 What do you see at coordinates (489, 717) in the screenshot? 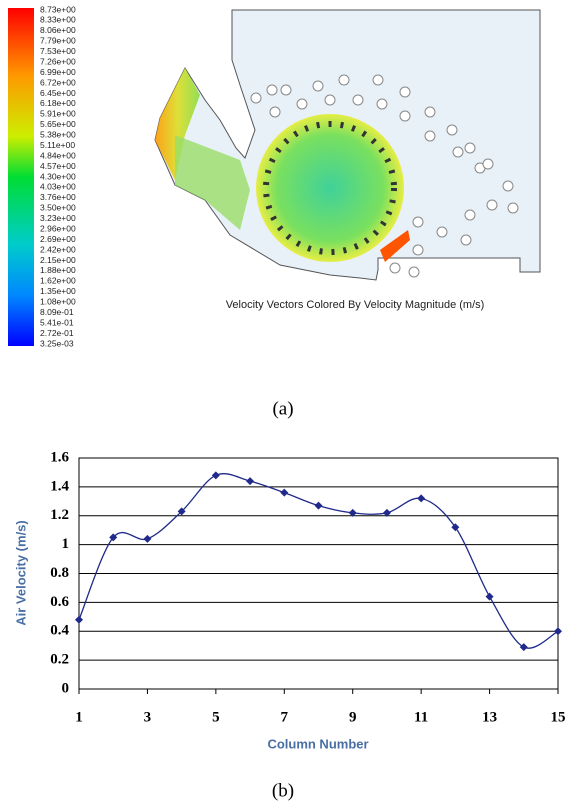
I see `x-tick-label: 13` at bounding box center [489, 717].